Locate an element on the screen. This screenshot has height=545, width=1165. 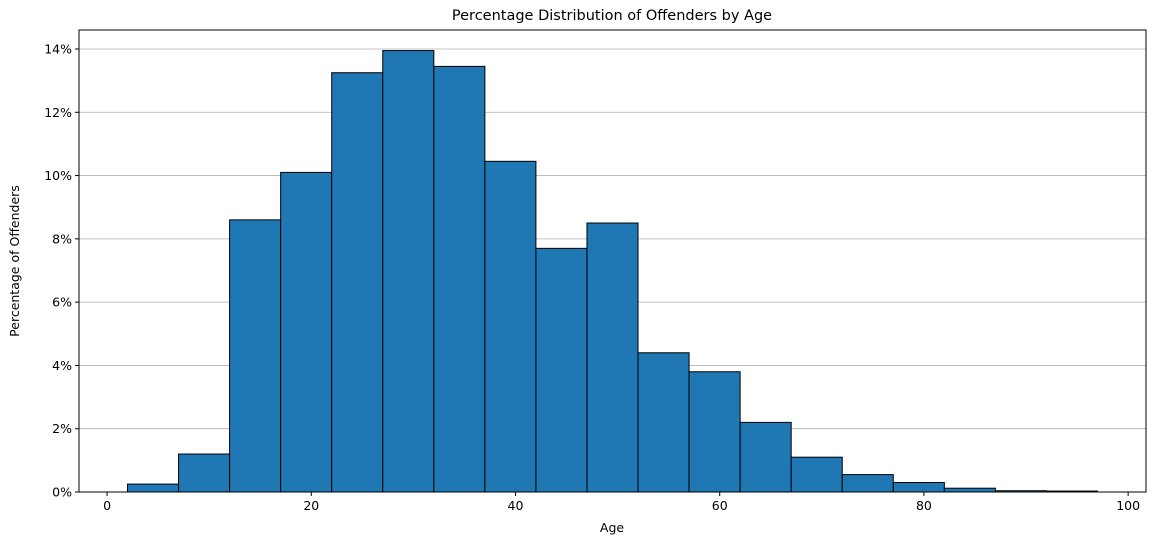
y-tick-label: 14% is located at coordinates (58, 48).